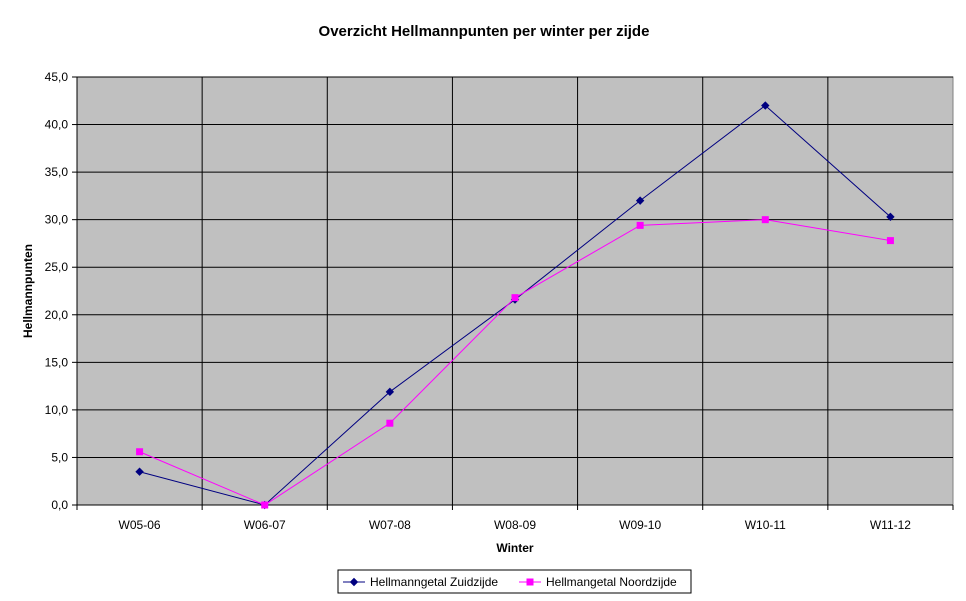 The width and height of the screenshot is (966, 601). Describe the element at coordinates (57, 77) in the screenshot. I see `y-tick-label: 45,0` at that location.